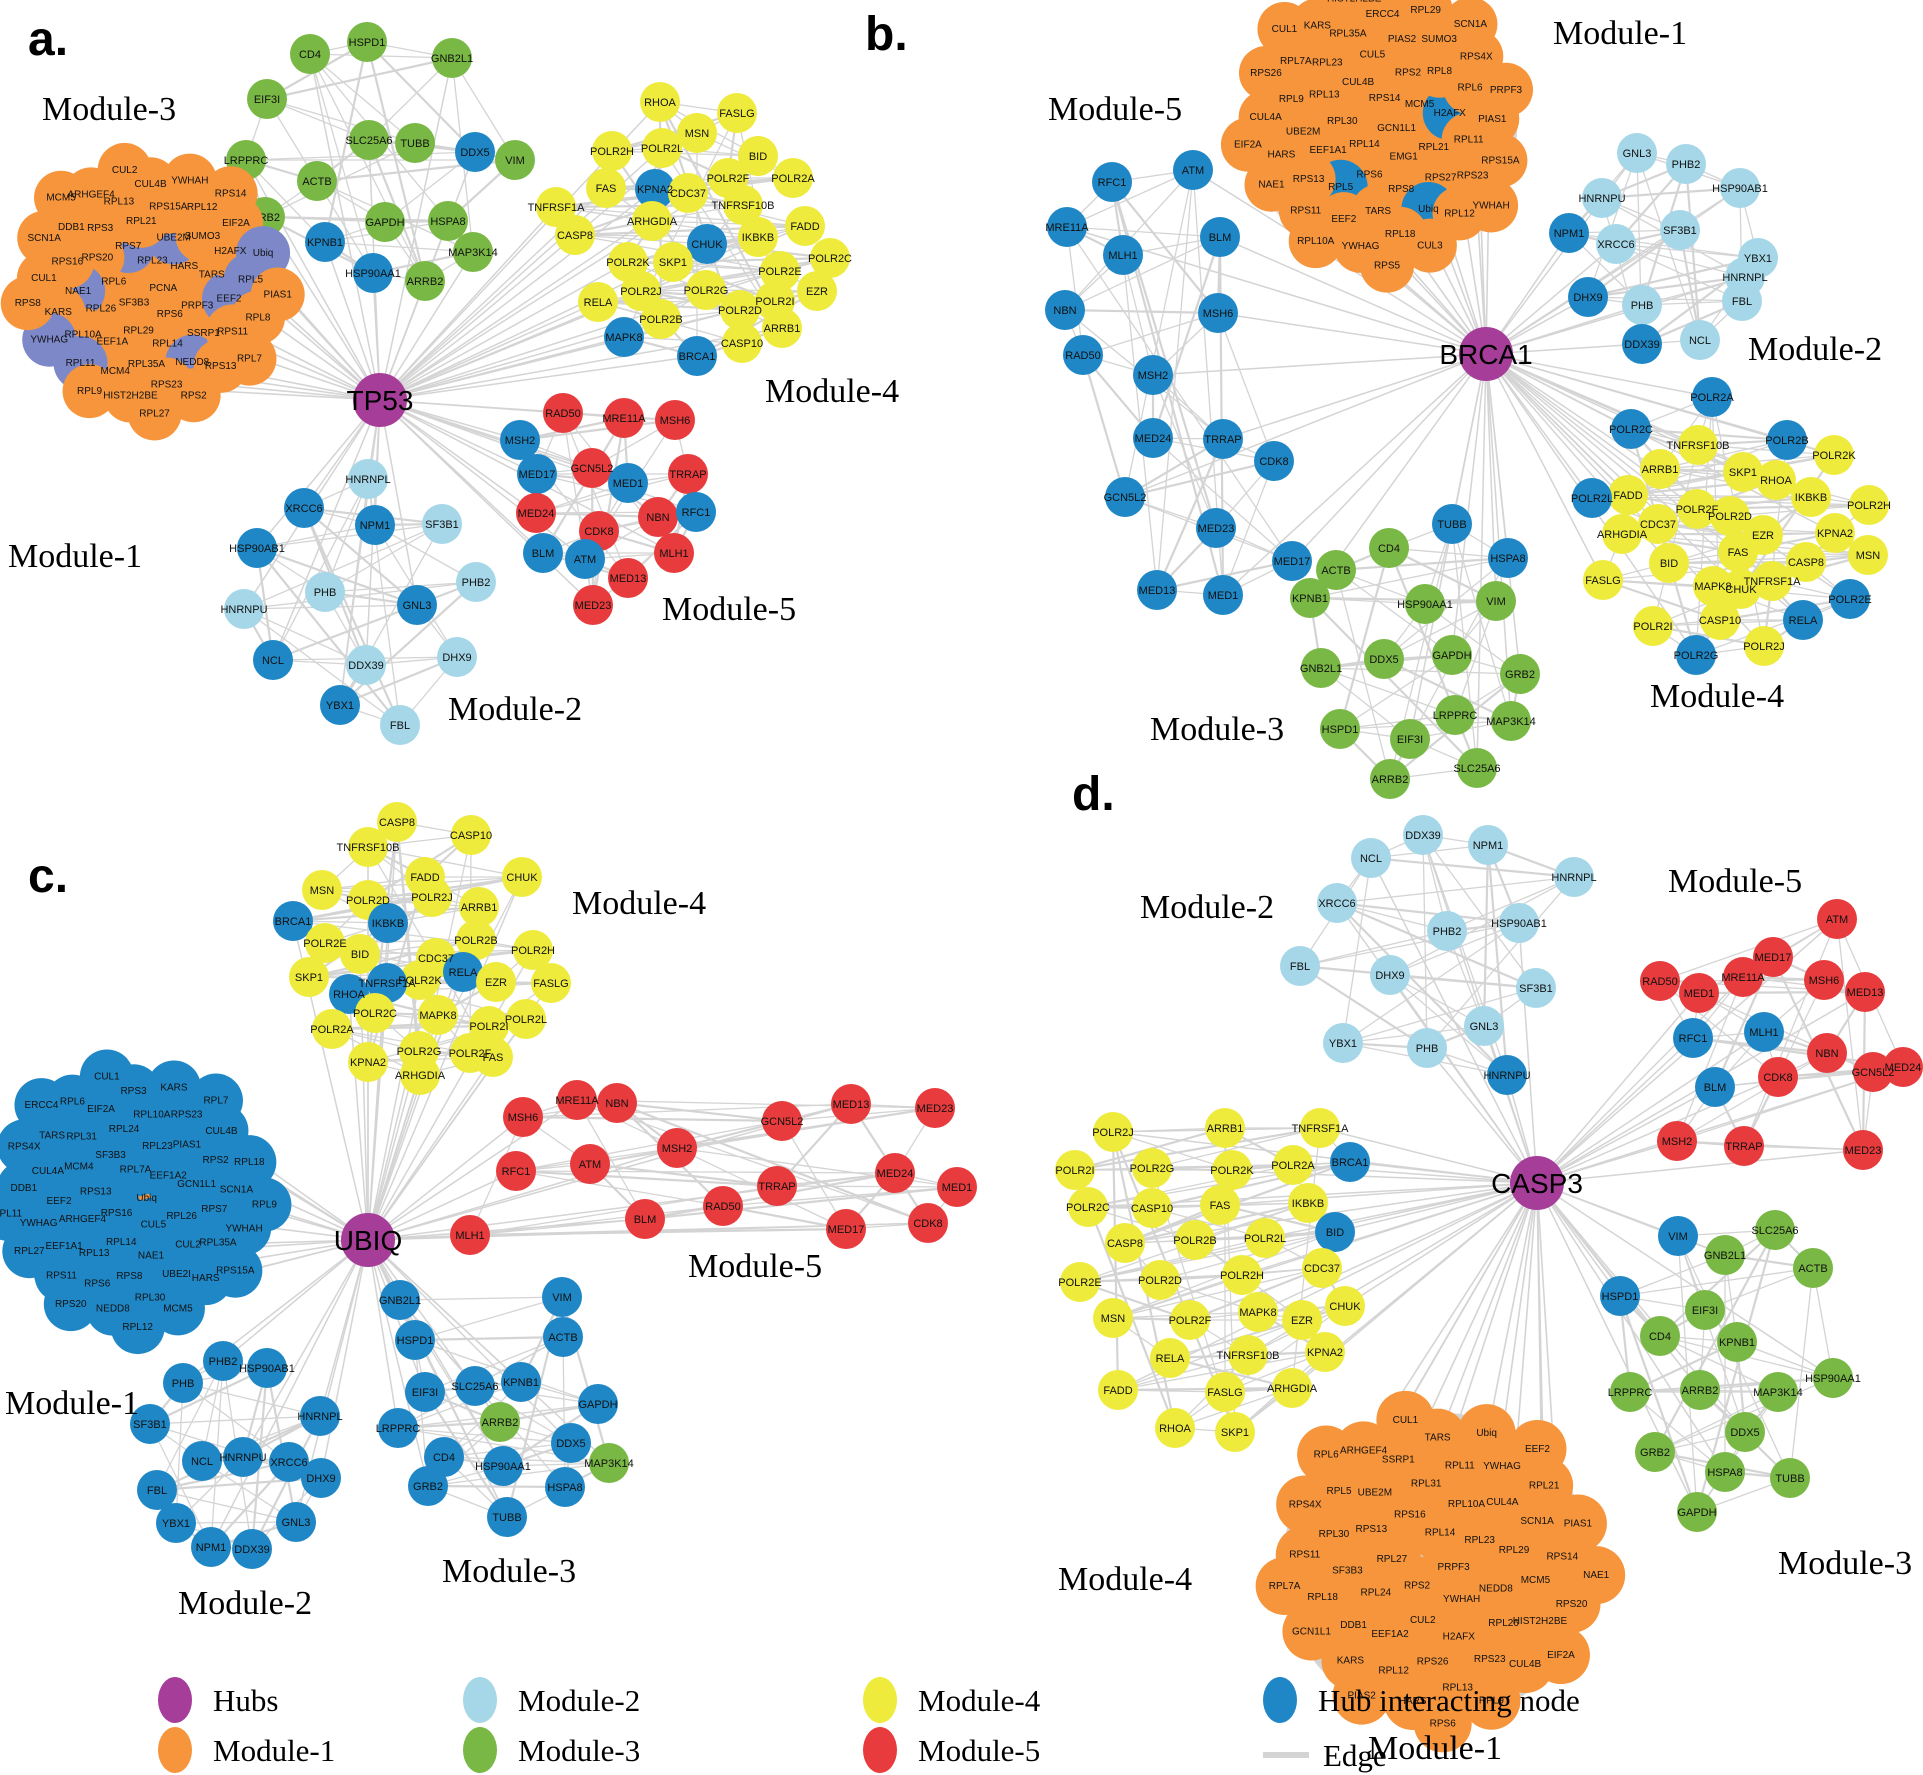 The width and height of the screenshot is (1923, 1775). What do you see at coordinates (340, 705) in the screenshot?
I see `node-YBX1` at bounding box center [340, 705].